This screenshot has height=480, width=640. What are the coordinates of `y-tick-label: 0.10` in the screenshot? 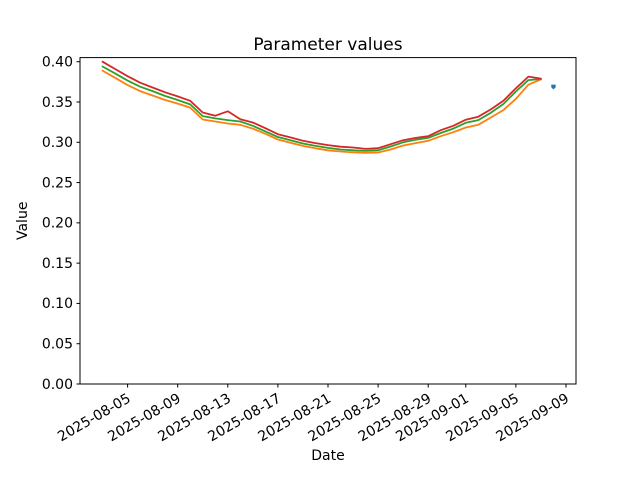 It's located at (57, 304).